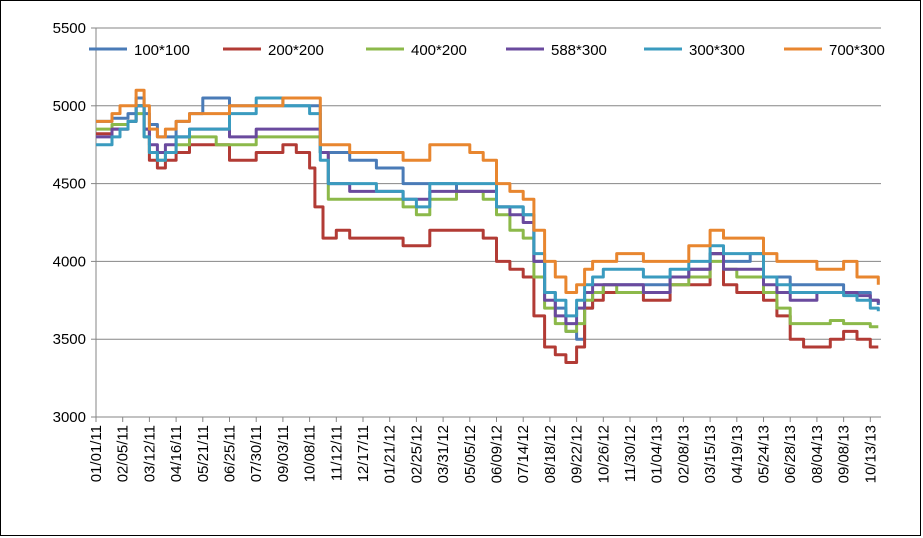  I want to click on legend-label: 588*300, so click(579, 50).